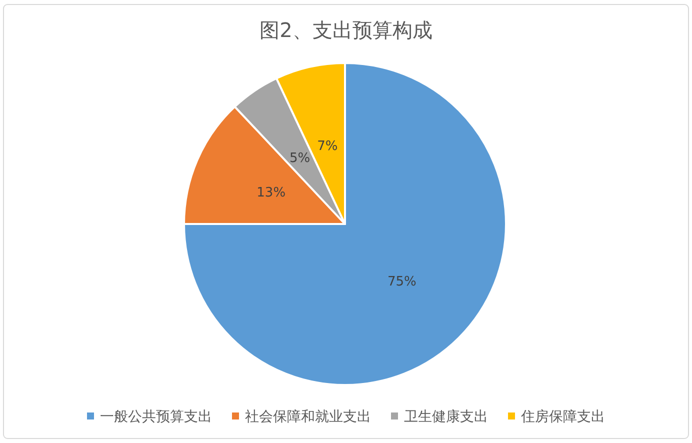 This screenshot has width=692, height=443. Describe the element at coordinates (562, 417) in the screenshot. I see `legend-label: 住房保障支出` at that location.